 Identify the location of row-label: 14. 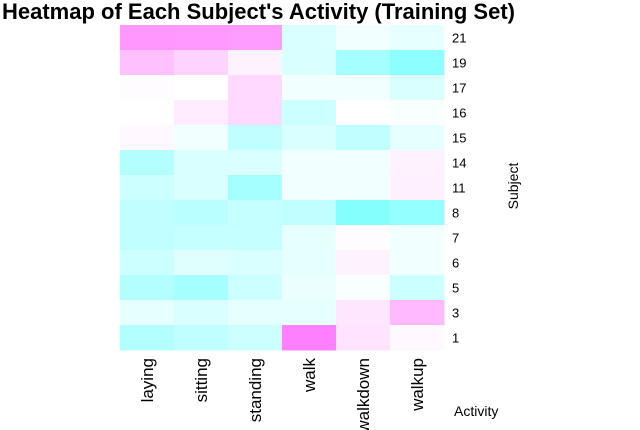
(459, 163).